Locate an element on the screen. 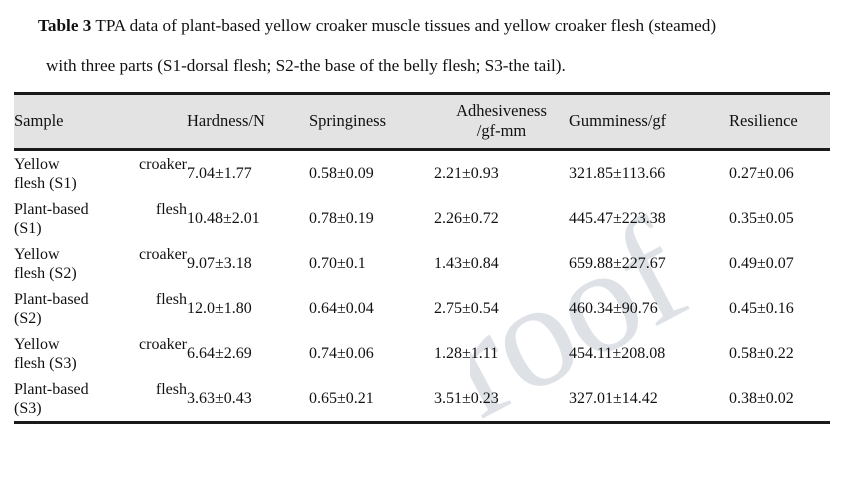 The height and width of the screenshot is (500, 841). cell-sample: Yellow croaker flesh (S3) is located at coordinates (100, 353).